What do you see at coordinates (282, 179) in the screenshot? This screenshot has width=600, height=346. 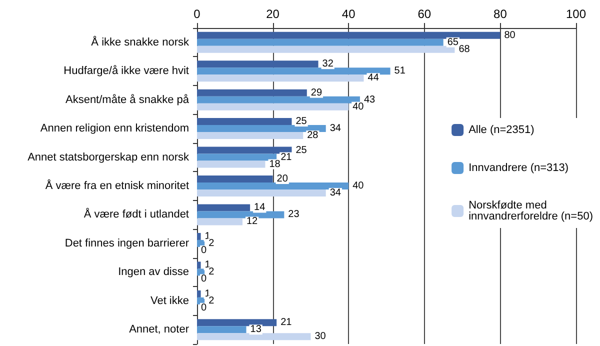 I see `data-label: 20` at bounding box center [282, 179].